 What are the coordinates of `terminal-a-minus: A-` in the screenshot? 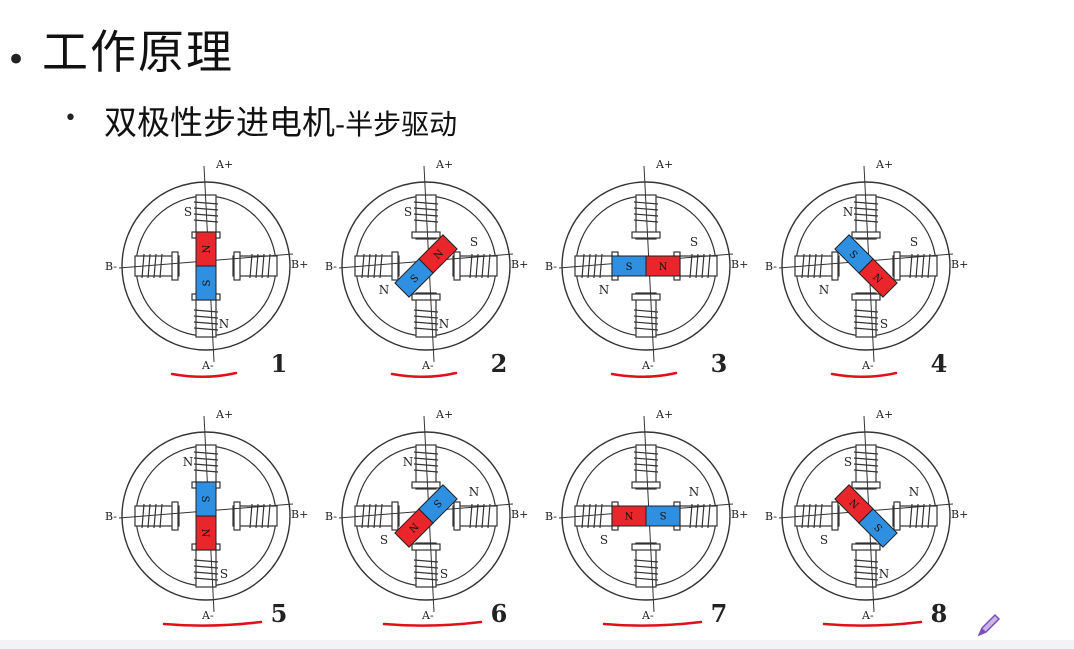 It's located at (427, 615).